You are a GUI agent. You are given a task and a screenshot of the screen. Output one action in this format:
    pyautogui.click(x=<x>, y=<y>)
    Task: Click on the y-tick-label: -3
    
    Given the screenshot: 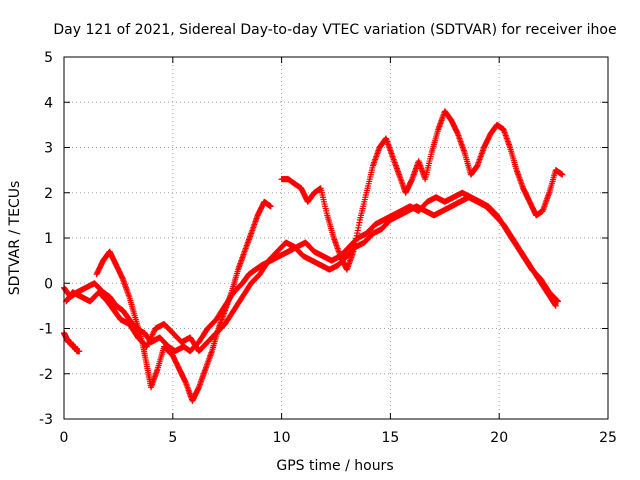 What is the action you would take?
    pyautogui.click(x=46, y=420)
    